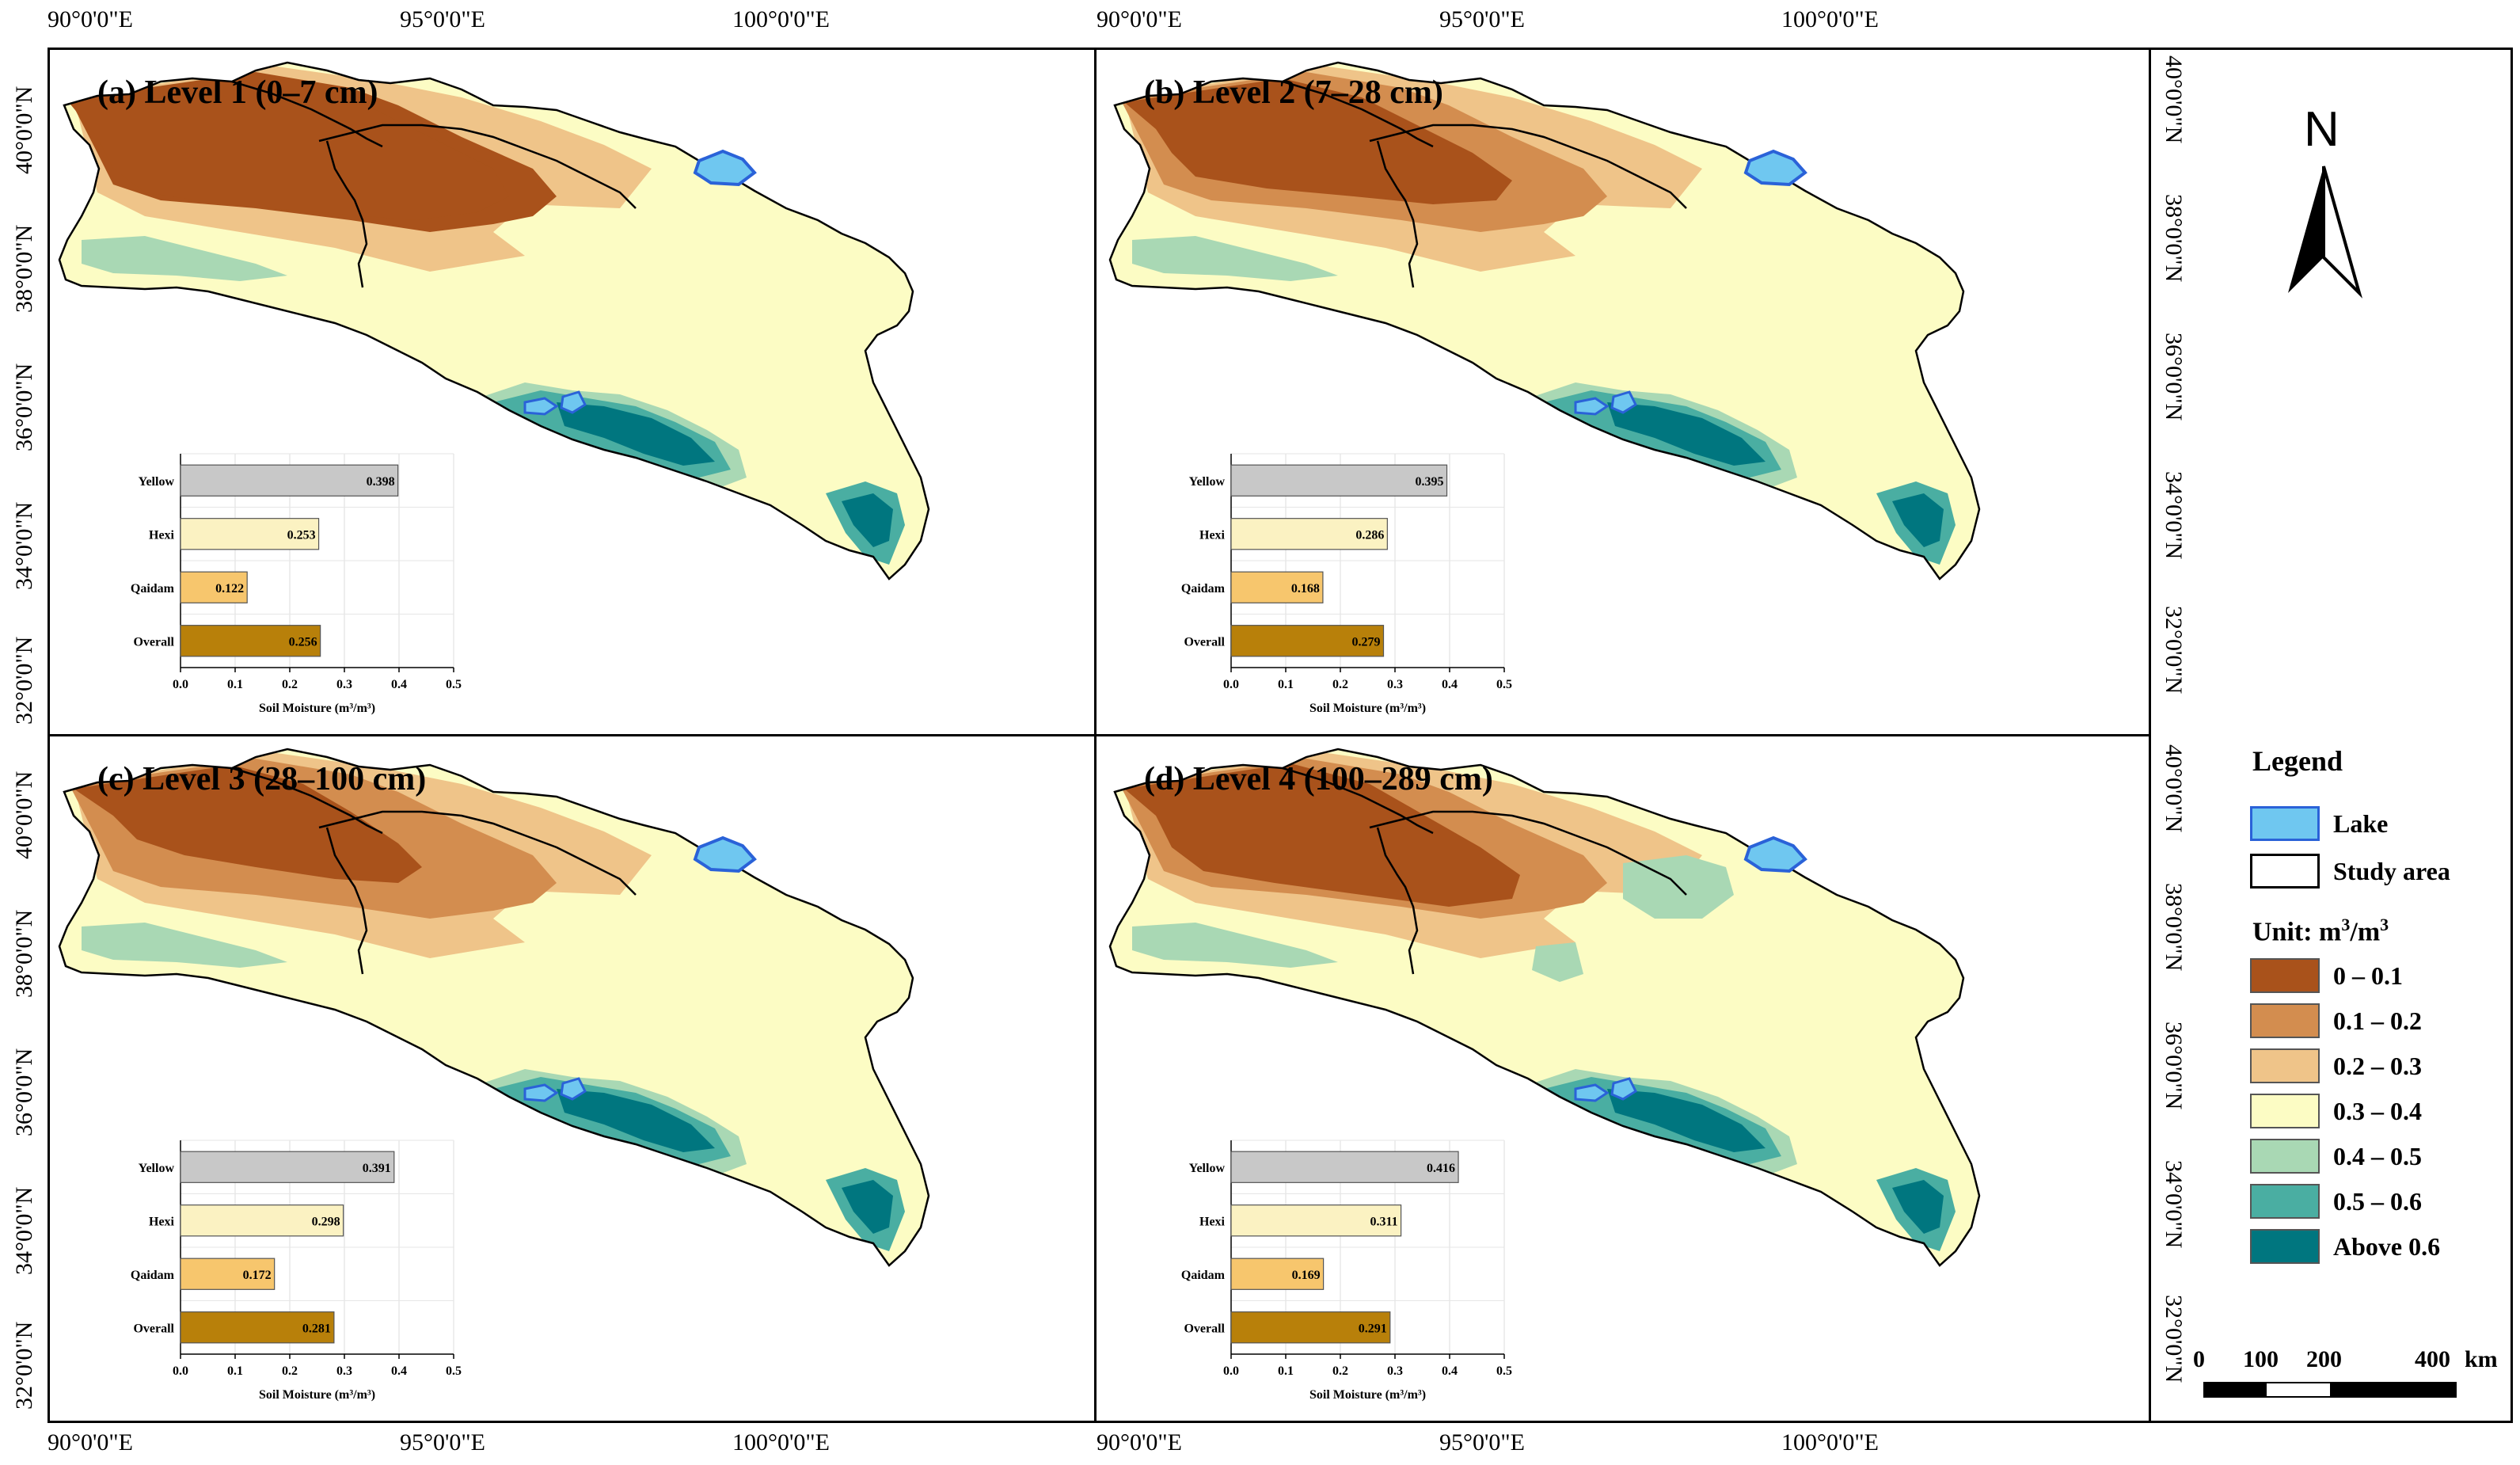 This screenshot has width=2520, height=1465. I want to click on category-label: Overall, so click(1204, 642).